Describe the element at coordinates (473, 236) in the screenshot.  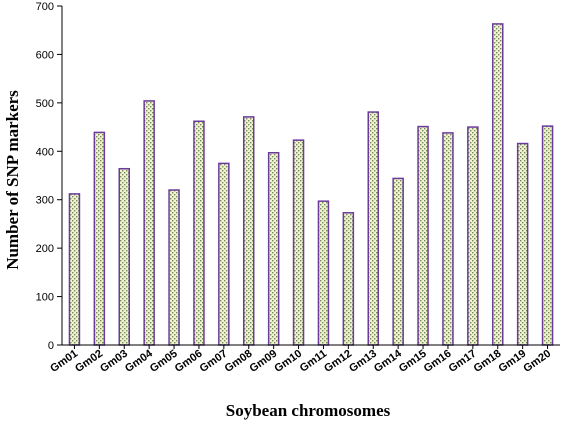
I see `bar-gm17` at that location.